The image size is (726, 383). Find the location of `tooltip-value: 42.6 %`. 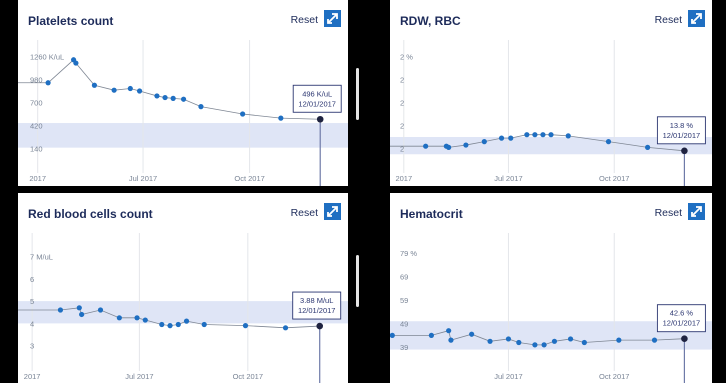

tooltip-value: 42.6 % is located at coordinates (682, 313).